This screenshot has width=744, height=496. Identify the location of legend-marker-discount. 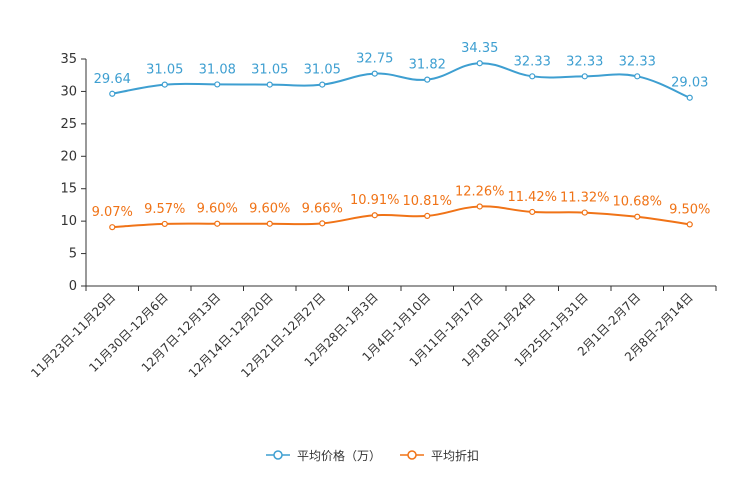
(412, 455).